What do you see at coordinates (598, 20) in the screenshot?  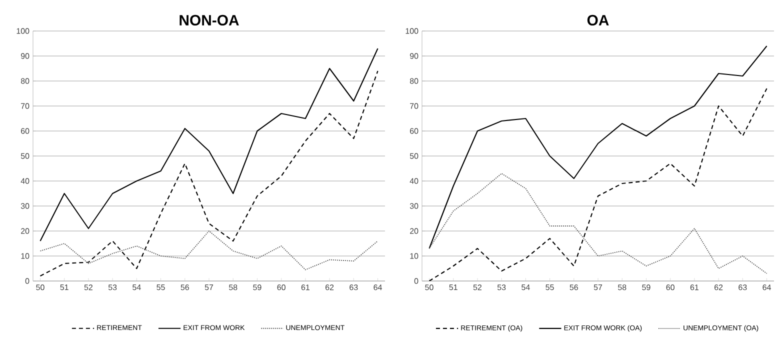 I see `chart-title: OA` at bounding box center [598, 20].